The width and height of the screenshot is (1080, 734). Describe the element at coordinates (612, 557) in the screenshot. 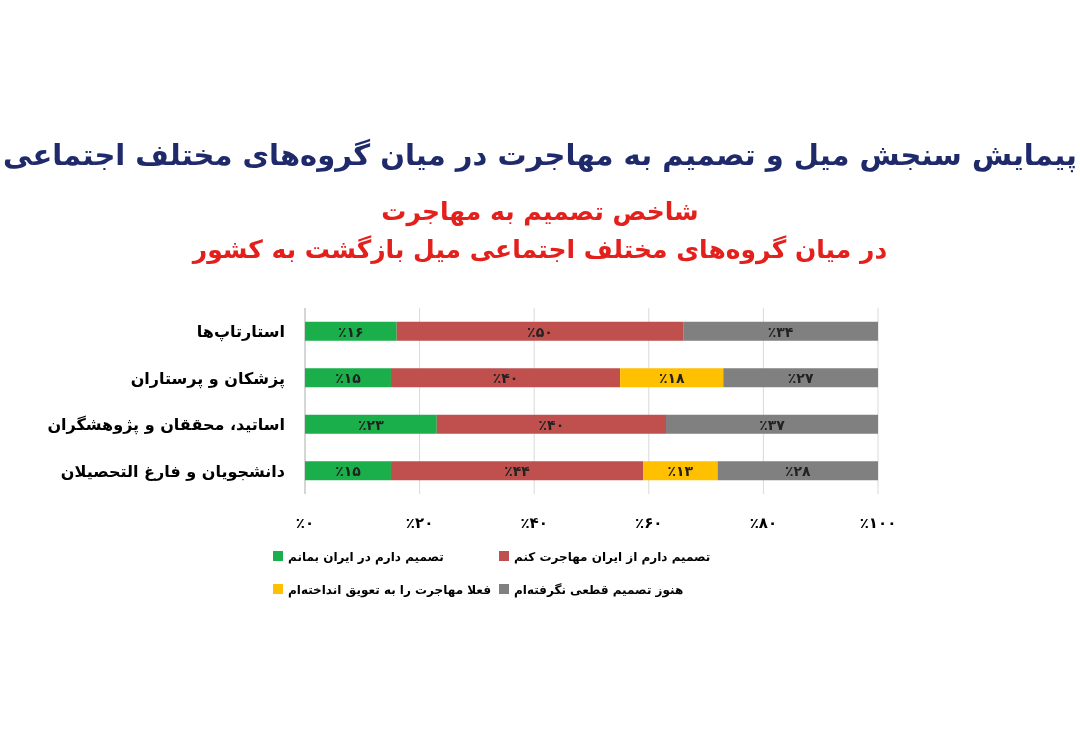

I see `legend-label: تصمیم دارم از ایران مهاجرت کنم` at that location.